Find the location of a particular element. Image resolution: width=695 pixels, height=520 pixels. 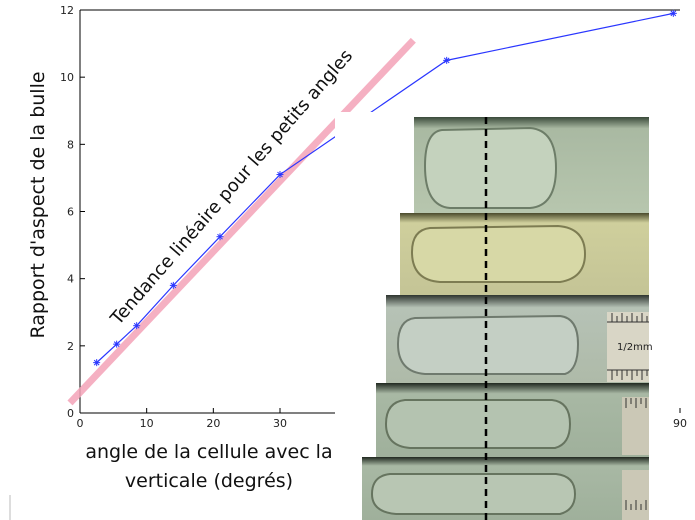

x-ticks: 0 10 20 30 is located at coordinates (182, 419).